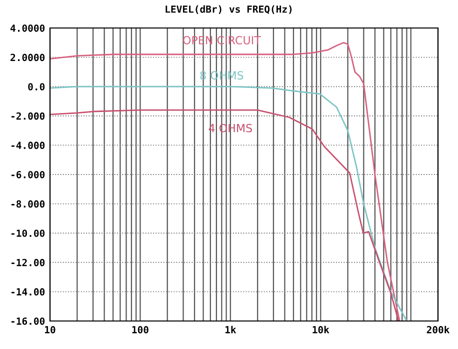  Describe the element at coordinates (28, 116) in the screenshot. I see `y-tick-label: -2.000` at that location.